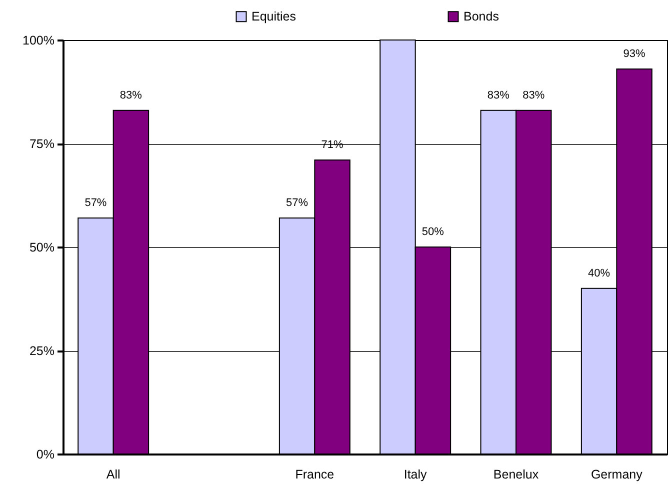 Image resolution: width=670 pixels, height=488 pixels. Describe the element at coordinates (113, 475) in the screenshot. I see `x-tick-label: All` at that location.